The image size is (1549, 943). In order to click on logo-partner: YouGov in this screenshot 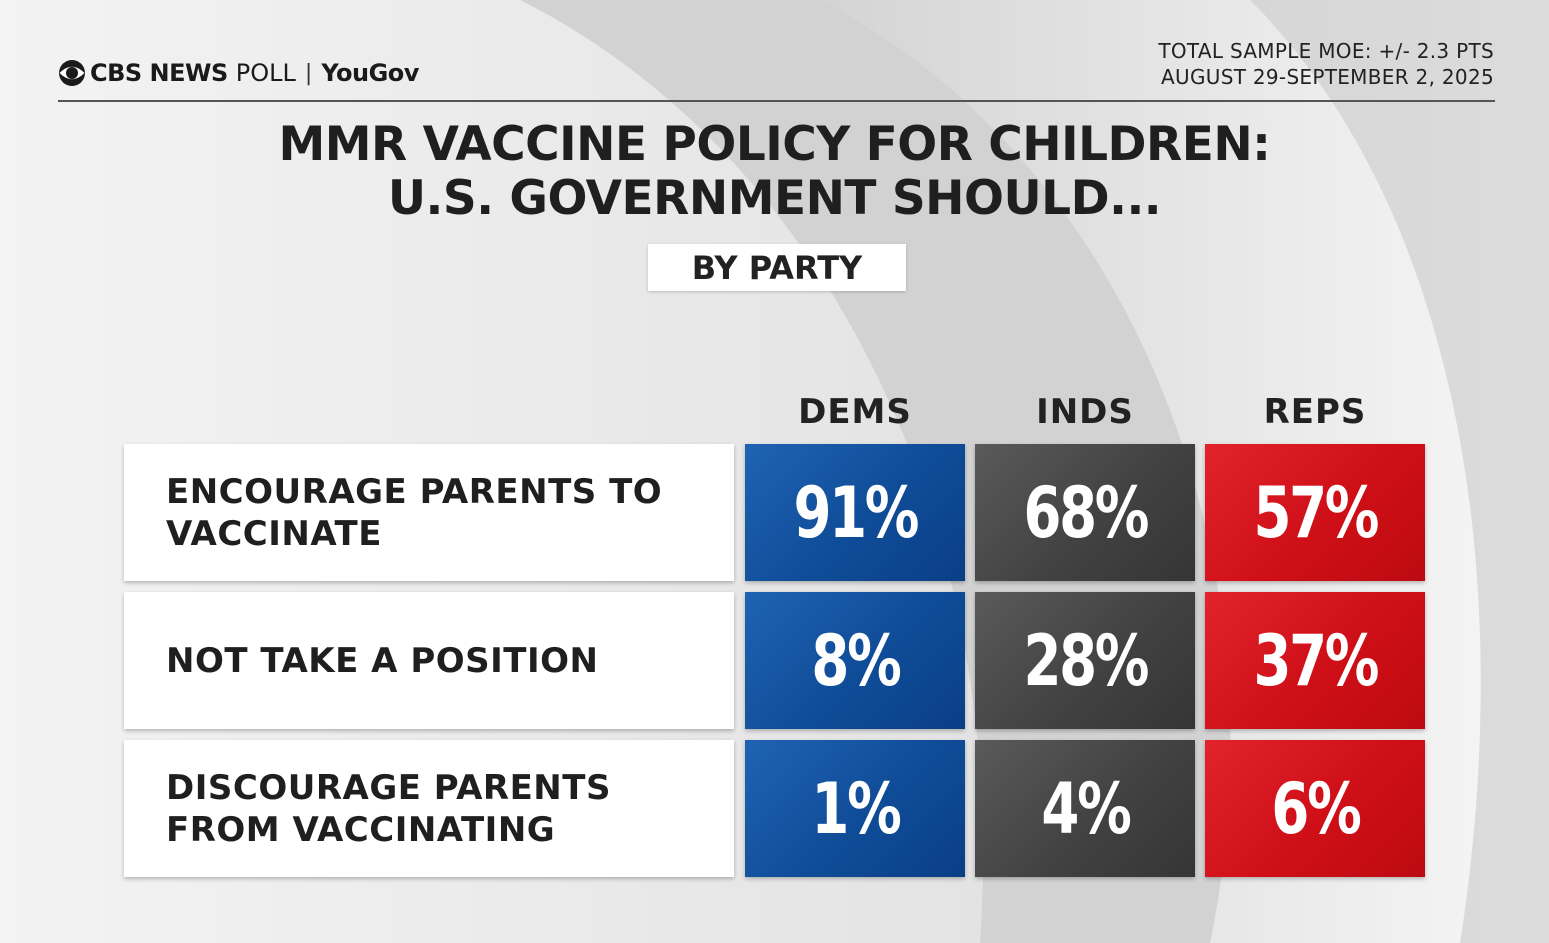, I will do `click(370, 73)`.